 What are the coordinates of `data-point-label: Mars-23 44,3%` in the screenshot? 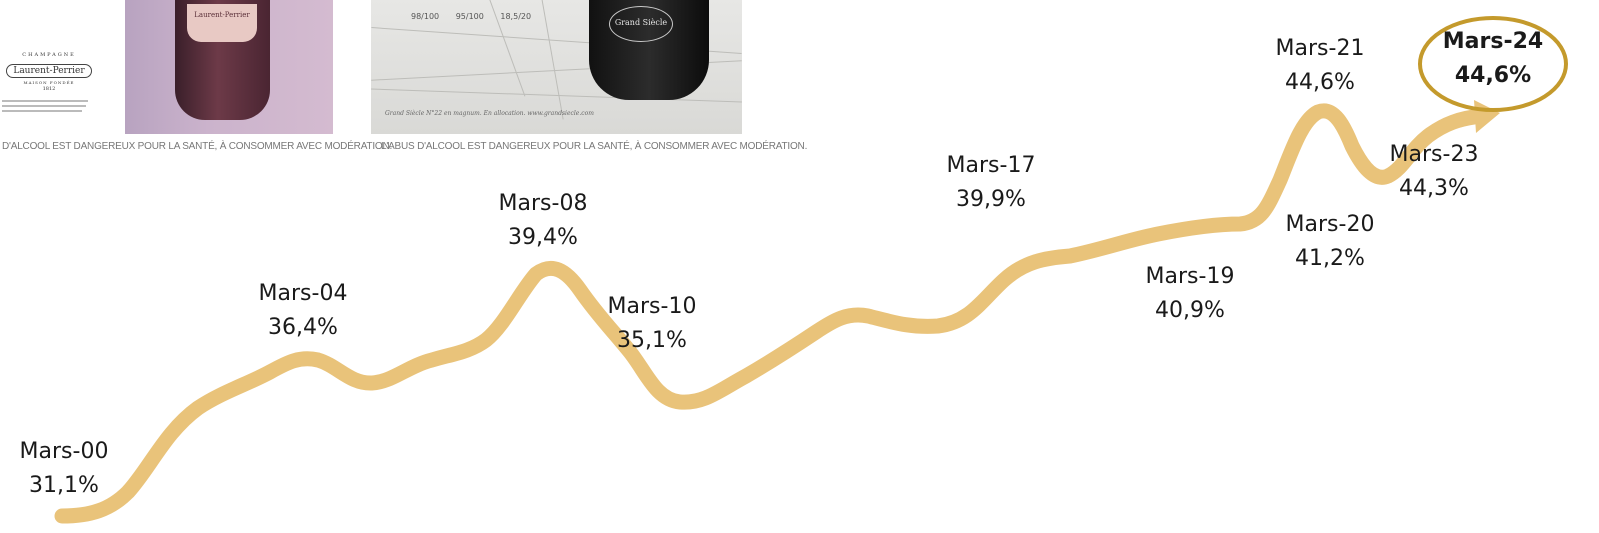 It's located at (1434, 171).